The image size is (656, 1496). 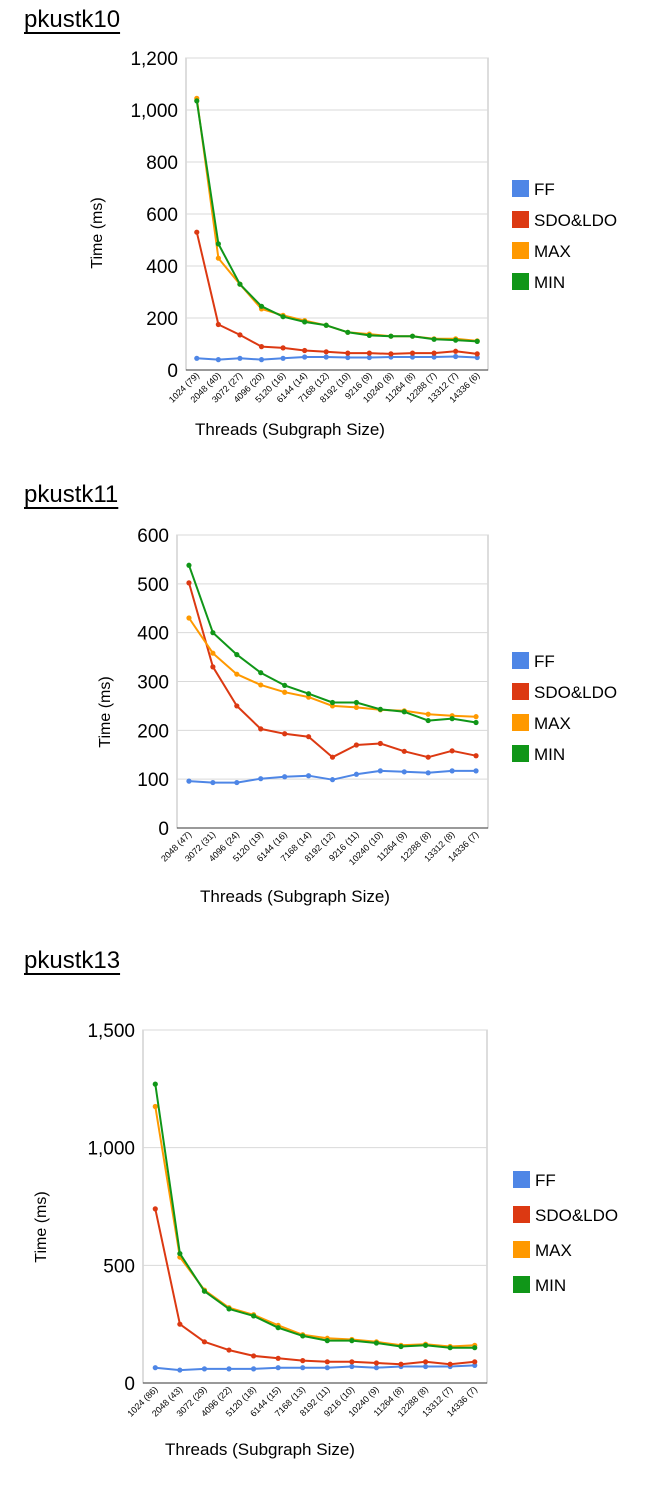 I want to click on legend-swatch-min, so click(x=521, y=1284).